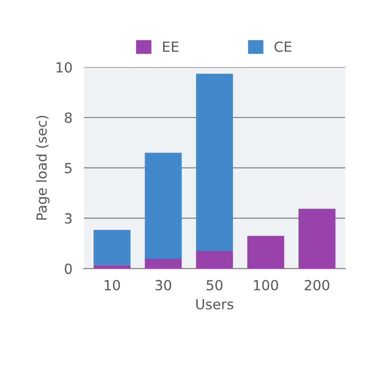 Image resolution: width=390 pixels, height=373 pixels. Describe the element at coordinates (68, 117) in the screenshot. I see `y-tick-label: 8` at that location.